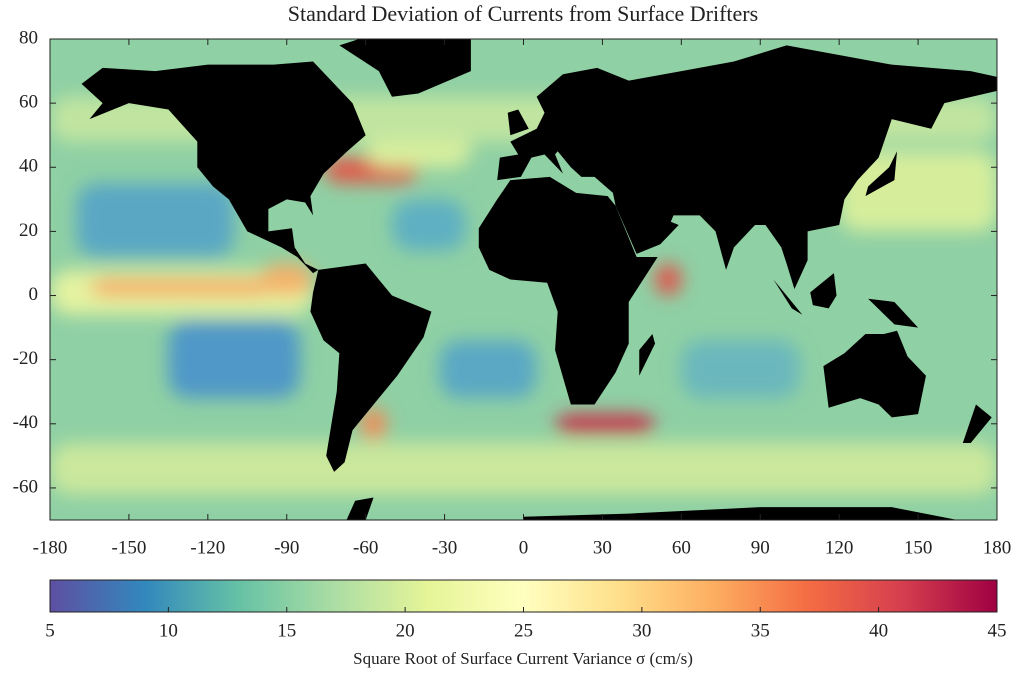 The width and height of the screenshot is (1024, 676). What do you see at coordinates (207, 547) in the screenshot?
I see `x-tick-label: -120` at bounding box center [207, 547].